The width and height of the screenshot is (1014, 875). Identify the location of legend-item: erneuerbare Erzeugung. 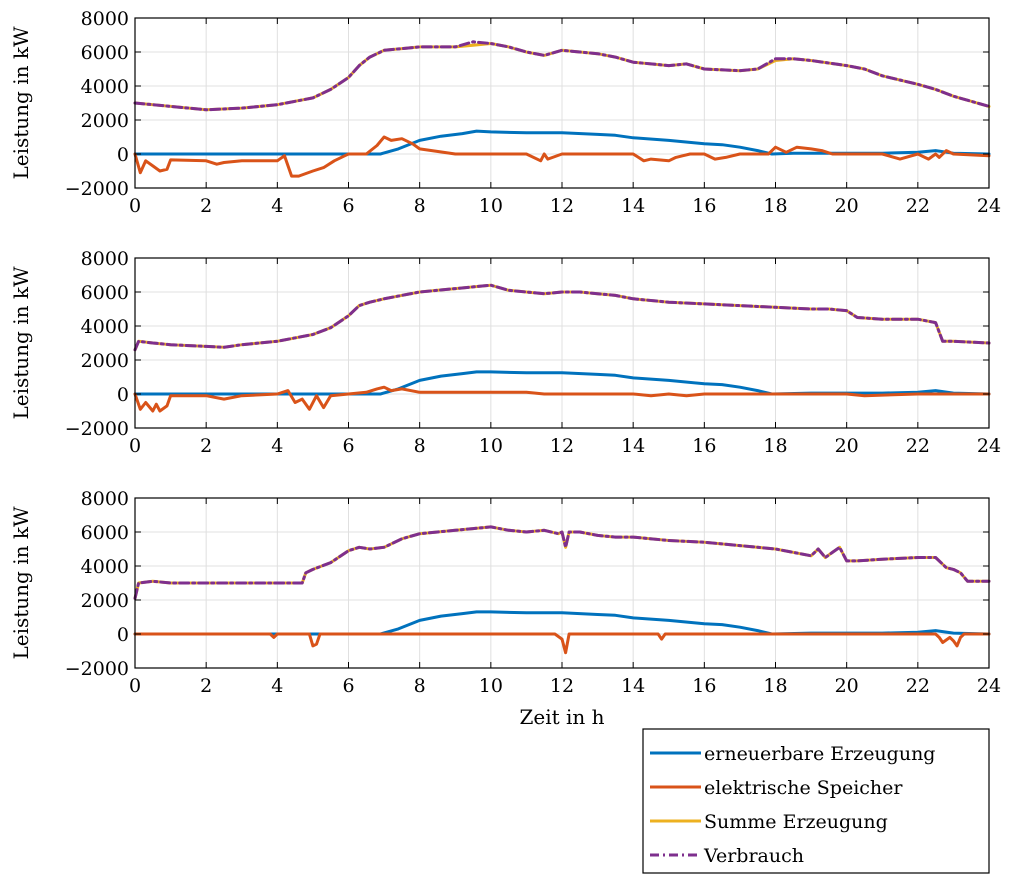
(792, 754).